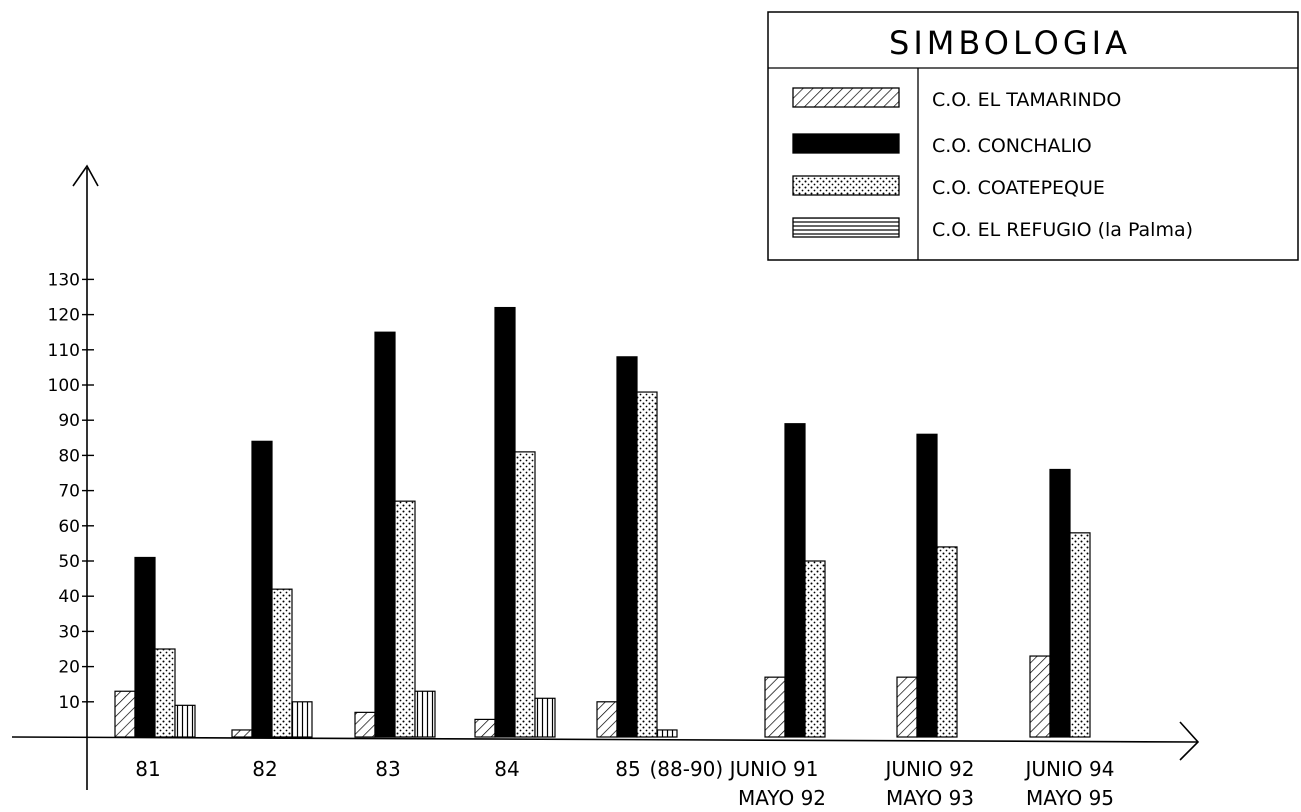  Describe the element at coordinates (930, 798) in the screenshot. I see `x-tick-label-line2: MAYO 93` at that location.